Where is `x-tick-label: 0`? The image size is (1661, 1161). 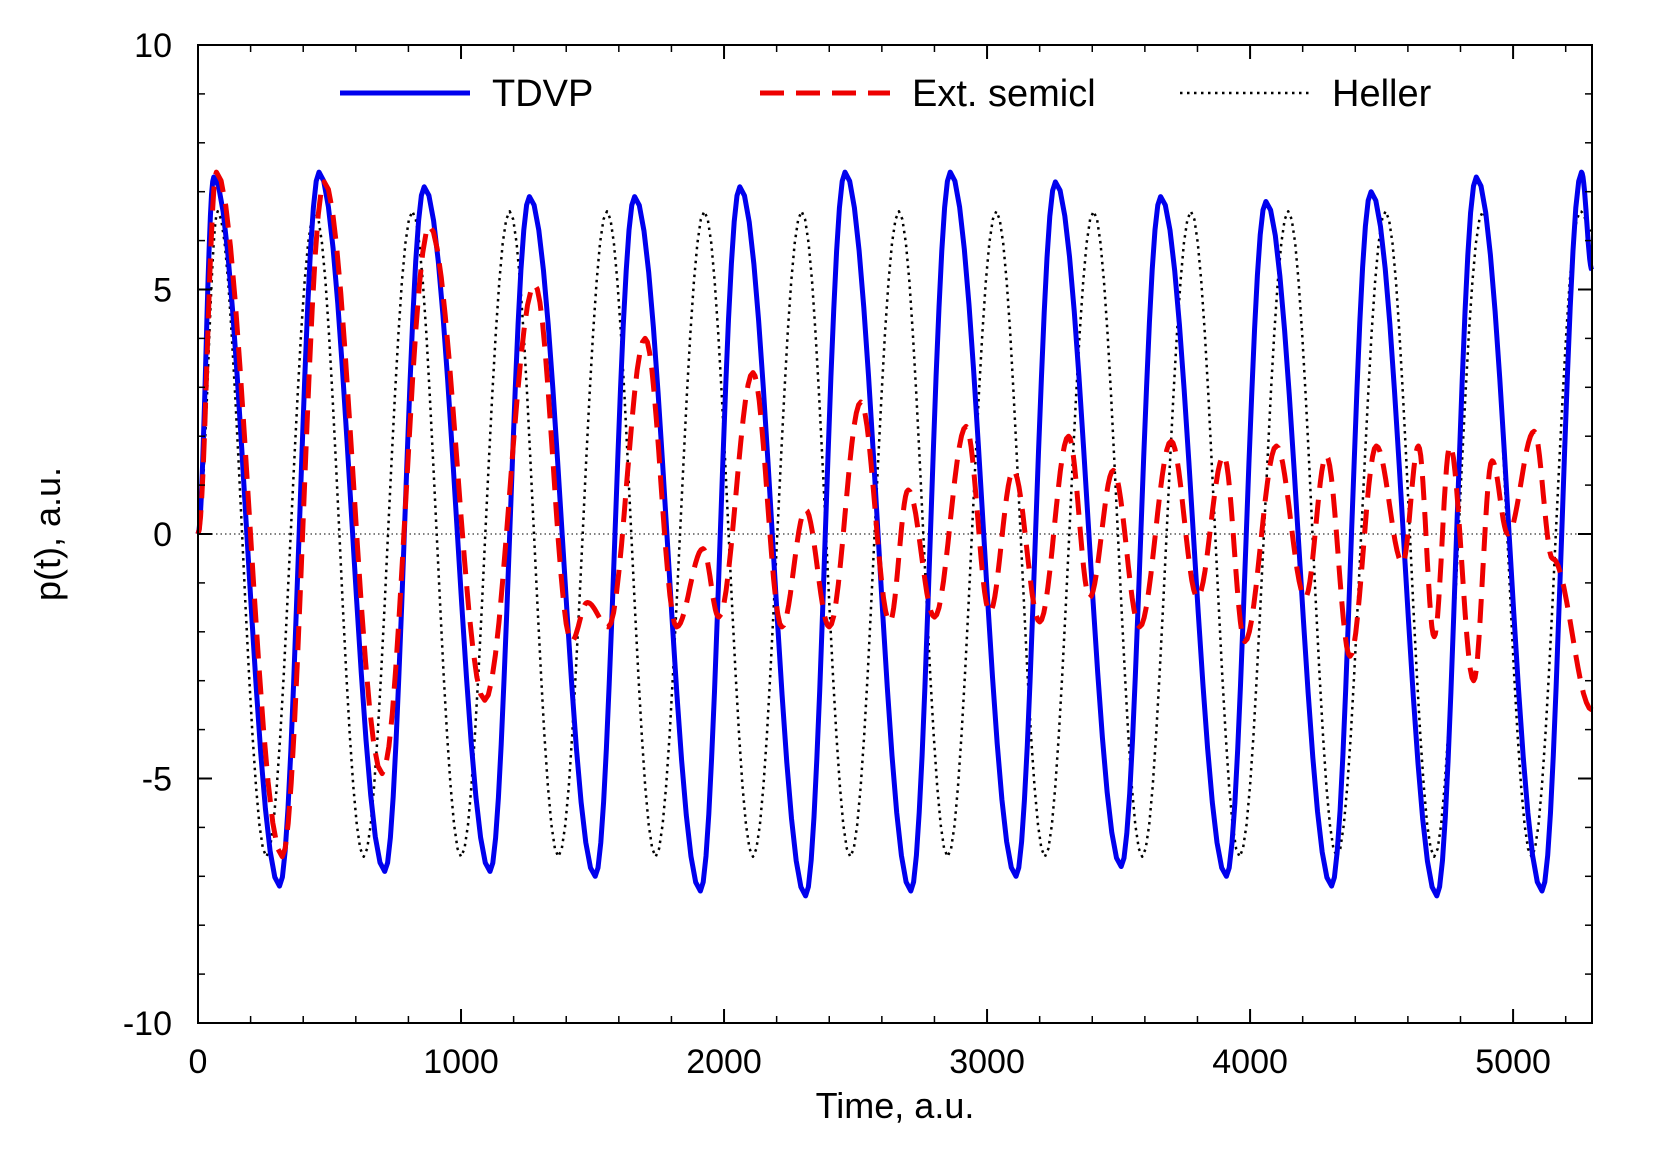
x-tick-label: 0 is located at coordinates (198, 1062).